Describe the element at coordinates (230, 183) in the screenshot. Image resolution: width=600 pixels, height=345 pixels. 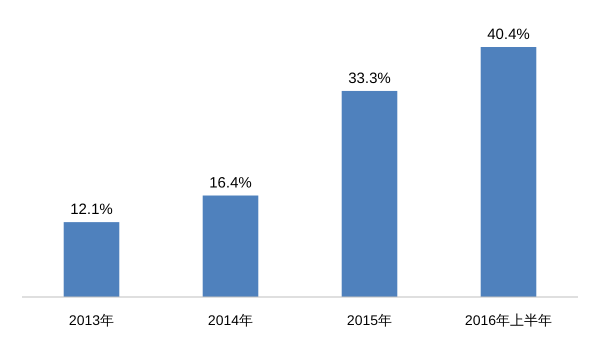
I see `data-label: 16.4%` at that location.